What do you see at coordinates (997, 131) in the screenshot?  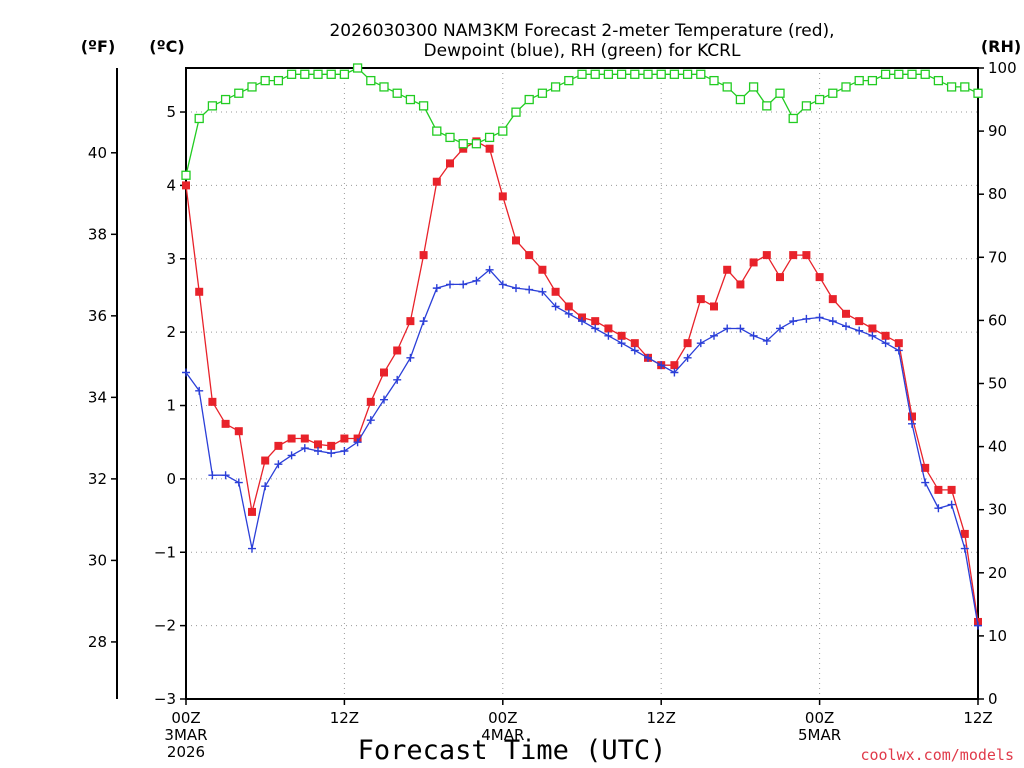 I see `rh-tick-label: 90` at bounding box center [997, 131].